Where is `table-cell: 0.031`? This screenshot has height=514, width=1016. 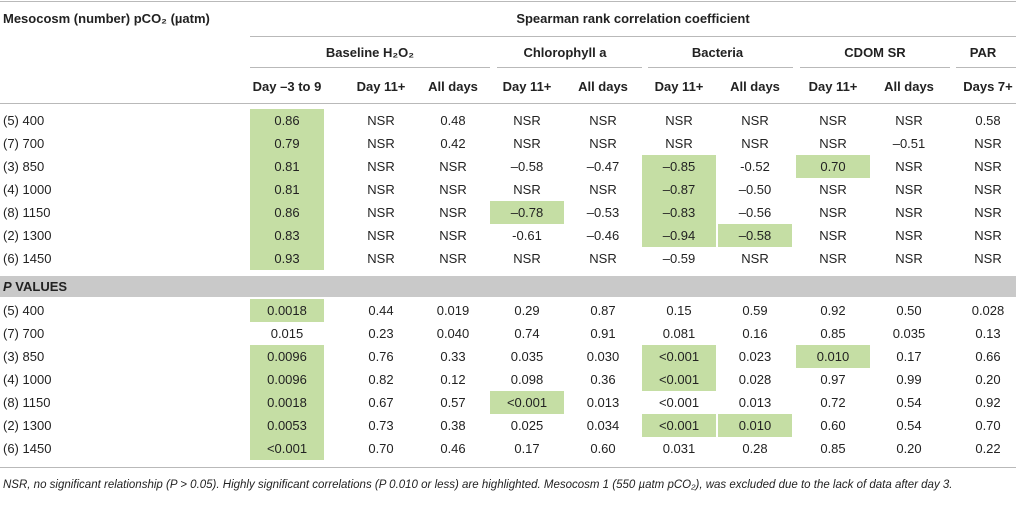
table-cell: 0.031 is located at coordinates (679, 448).